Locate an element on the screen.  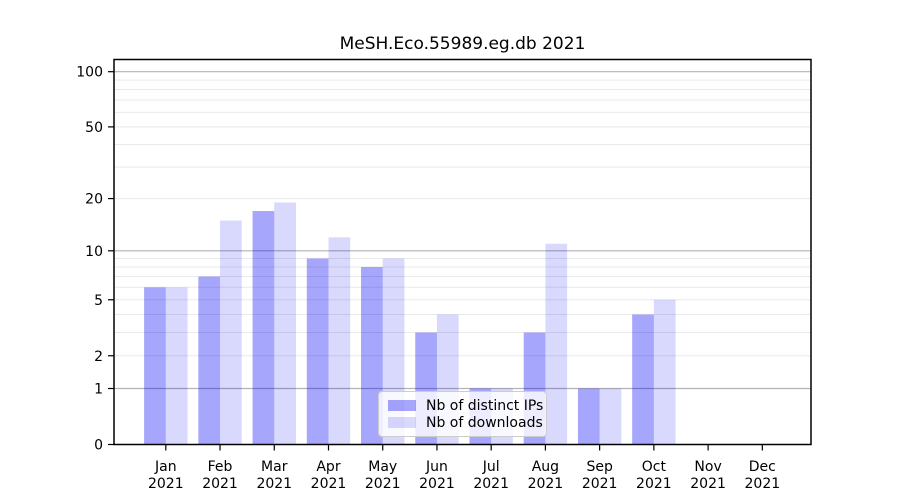
y-tick-label-5: 5 is located at coordinates (98, 301).